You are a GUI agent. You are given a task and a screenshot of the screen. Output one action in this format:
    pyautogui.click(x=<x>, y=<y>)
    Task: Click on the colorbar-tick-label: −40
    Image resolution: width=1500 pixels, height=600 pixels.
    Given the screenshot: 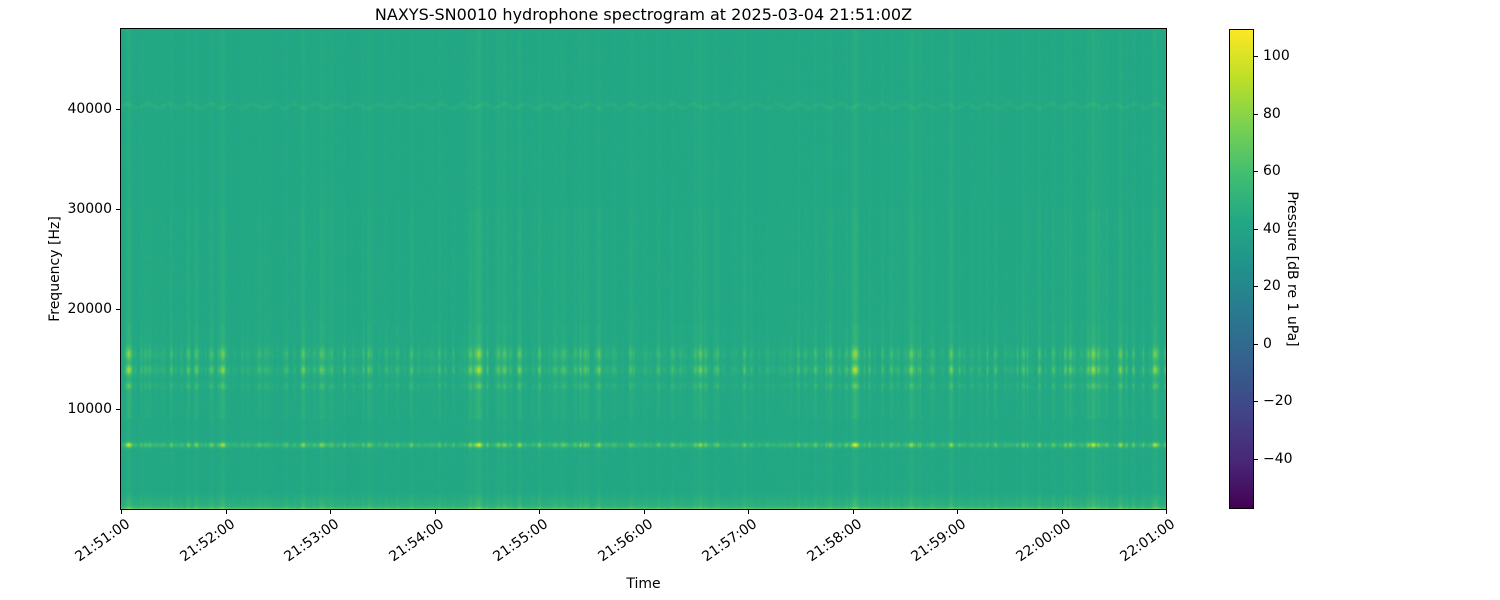 What is the action you would take?
    pyautogui.click(x=1278, y=459)
    